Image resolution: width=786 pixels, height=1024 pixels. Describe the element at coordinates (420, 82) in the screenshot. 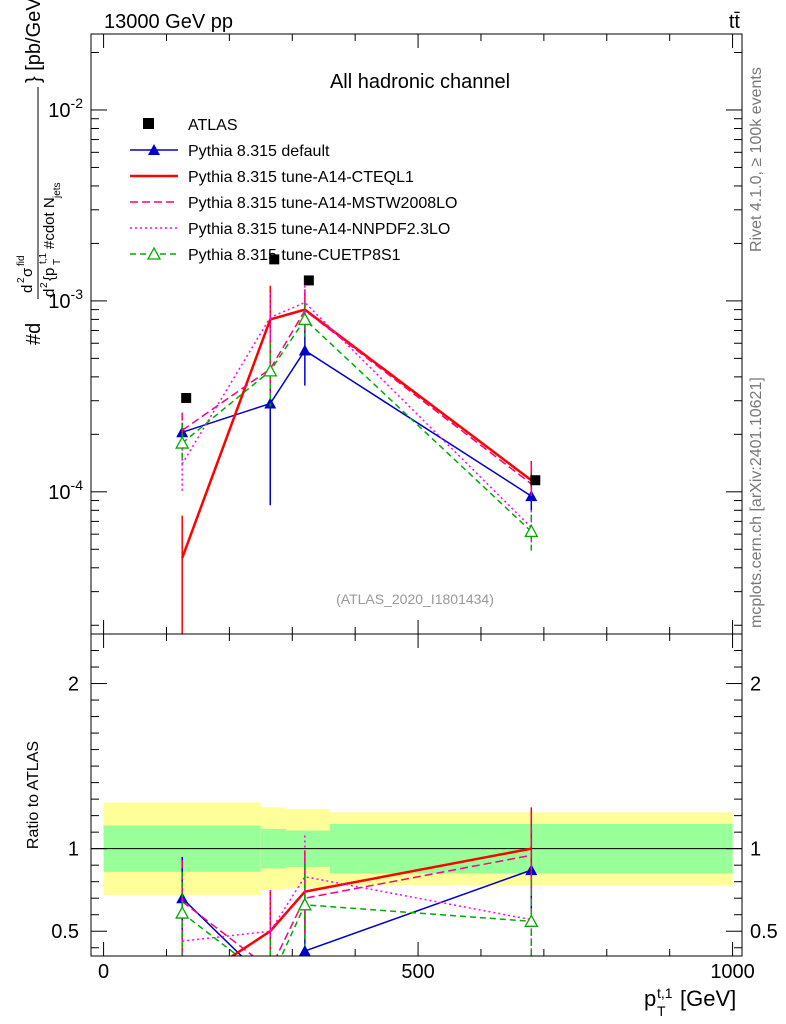

I see `chart-title: All hadronic channel` at that location.